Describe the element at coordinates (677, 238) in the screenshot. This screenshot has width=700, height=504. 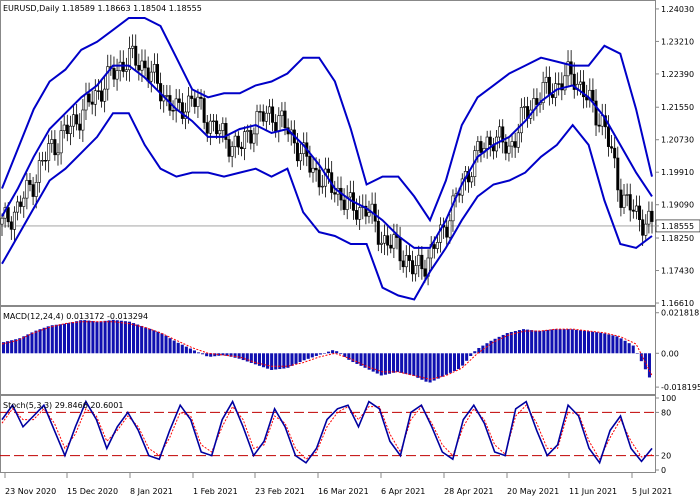
I see `price-tick-label: 1.18250` at that location.